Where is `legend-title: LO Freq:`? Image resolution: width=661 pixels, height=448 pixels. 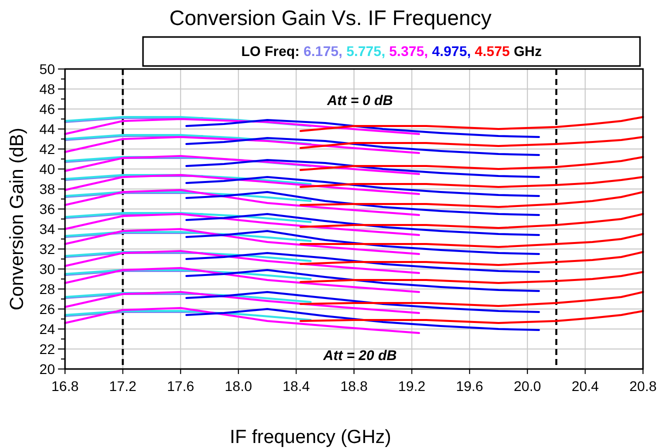
legend-title: LO Freq: is located at coordinates (272, 51).